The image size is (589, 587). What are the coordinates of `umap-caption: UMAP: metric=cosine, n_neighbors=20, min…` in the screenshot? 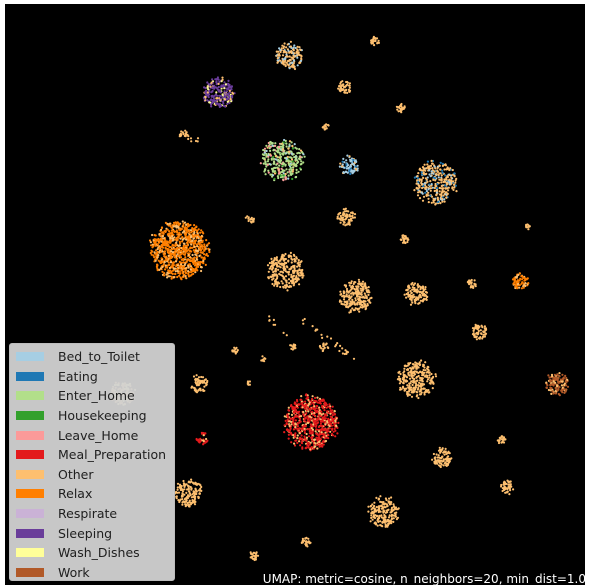 It's located at (424, 579).